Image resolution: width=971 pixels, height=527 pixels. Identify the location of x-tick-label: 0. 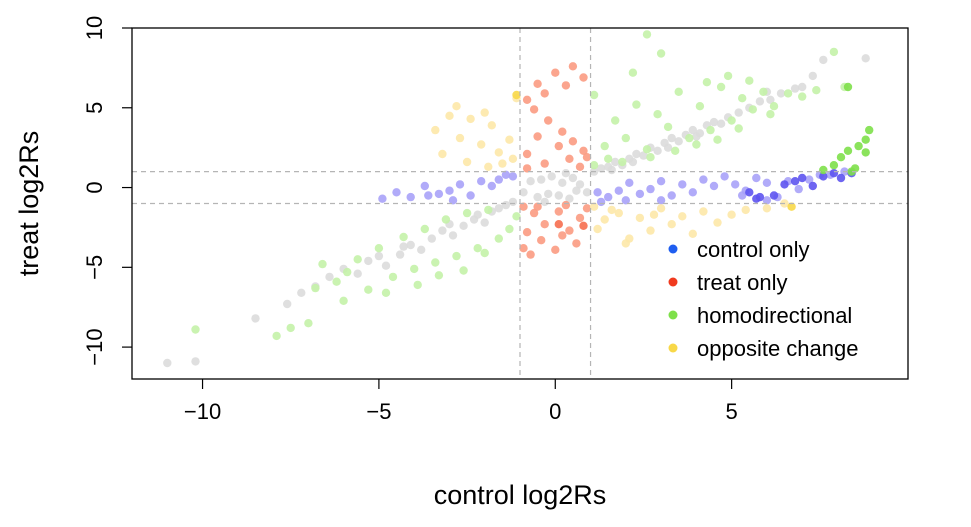
(555, 411).